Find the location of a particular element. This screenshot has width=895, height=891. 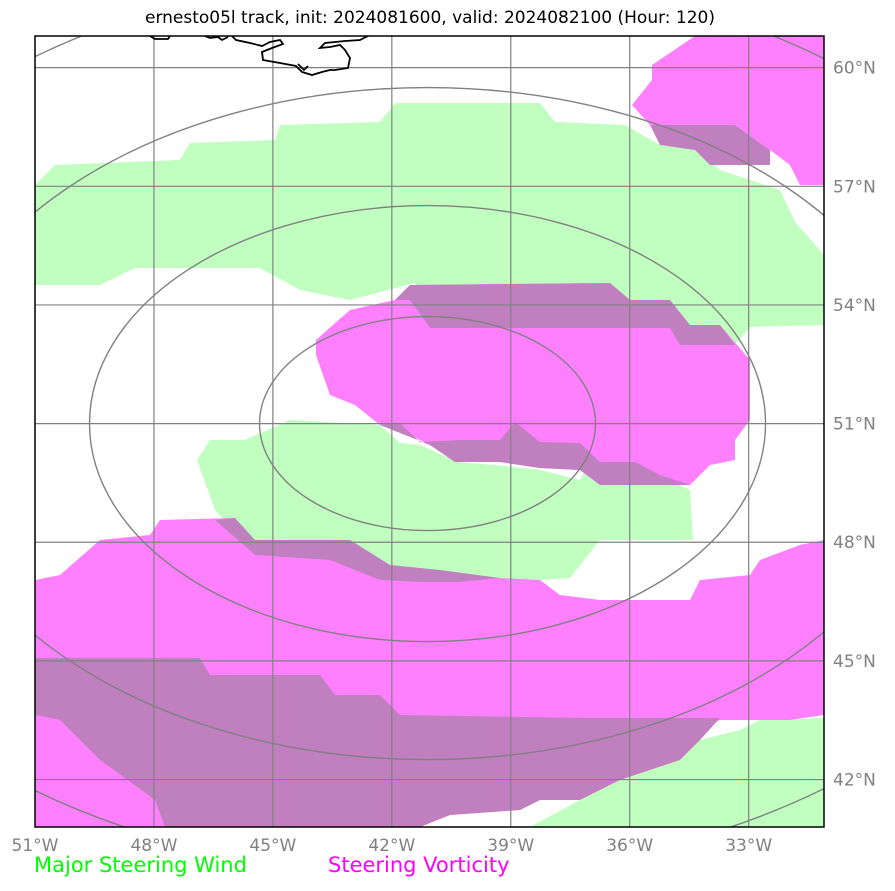

overlap-region-center-top is located at coordinates (565, 314).